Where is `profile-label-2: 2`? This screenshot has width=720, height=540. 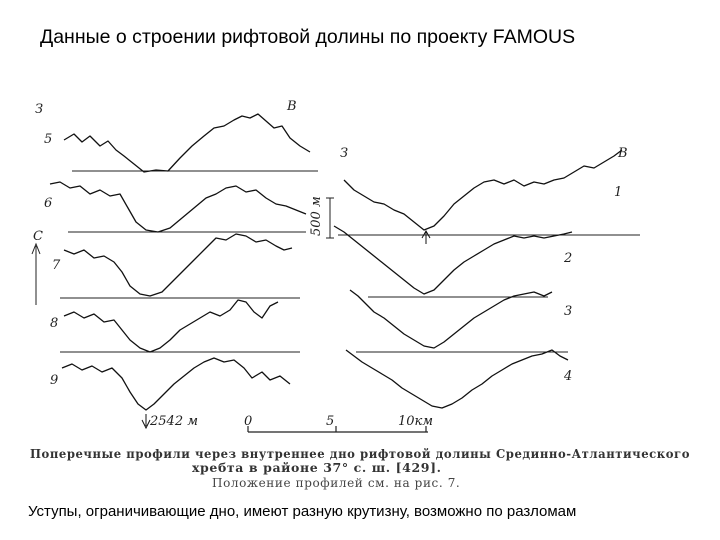
profile-label-2: 2 is located at coordinates (567, 258).